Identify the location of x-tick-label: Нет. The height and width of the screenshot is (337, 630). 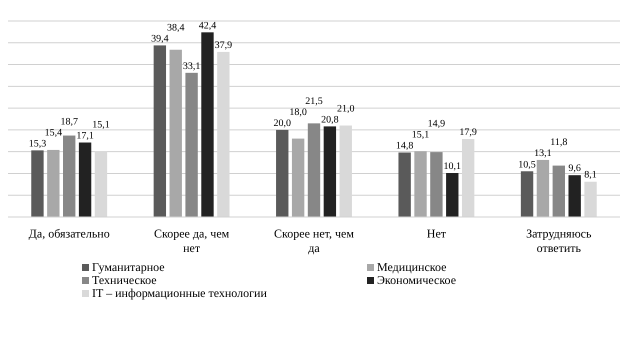
(436, 233).